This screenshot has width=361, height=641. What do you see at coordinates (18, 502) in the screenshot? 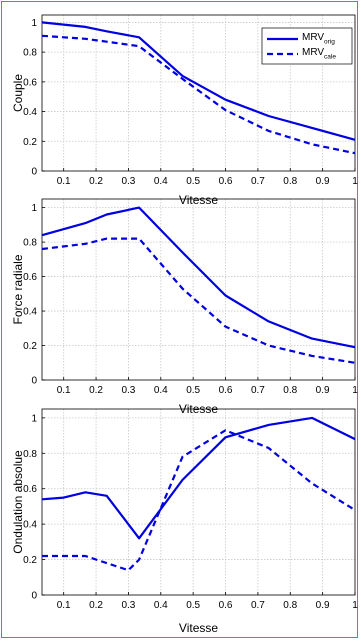
I see `y-axis-label: Ondulation absolue` at bounding box center [18, 502].